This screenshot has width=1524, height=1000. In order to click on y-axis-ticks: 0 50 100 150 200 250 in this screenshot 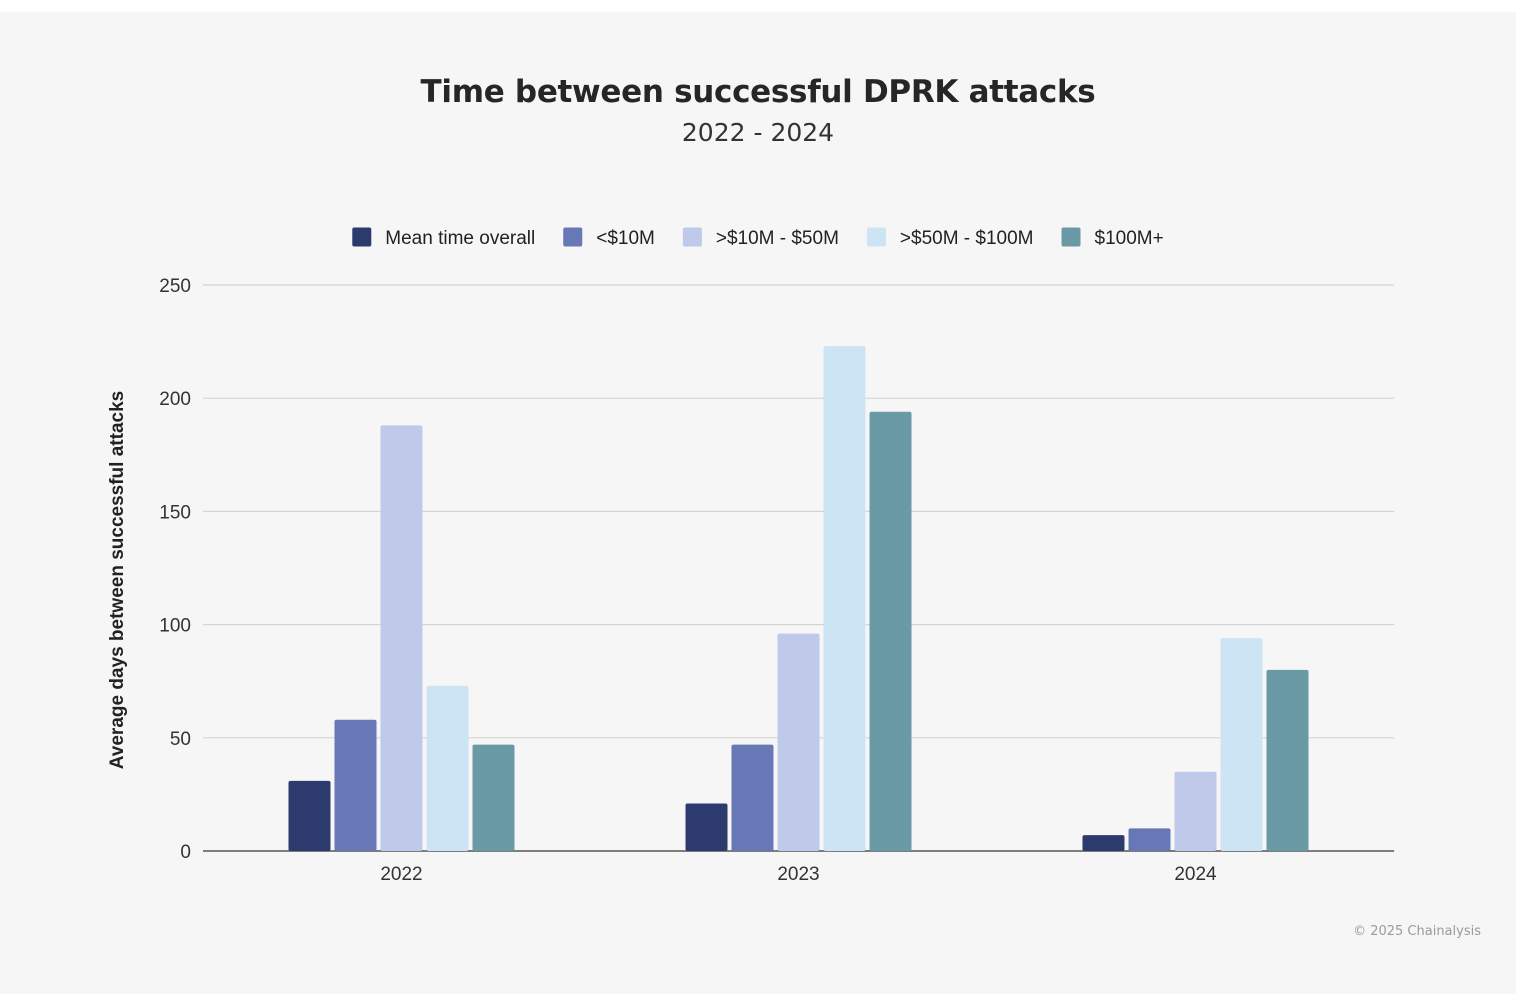, I will do `click(175, 569)`.